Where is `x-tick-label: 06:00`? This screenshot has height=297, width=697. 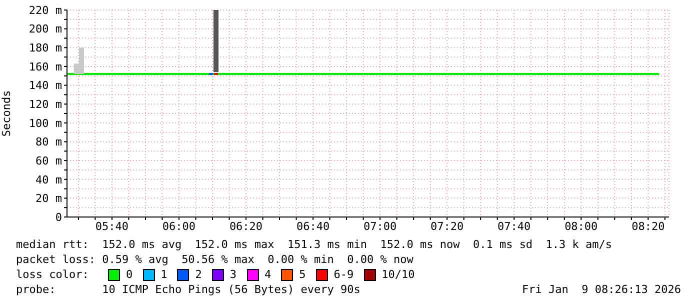
x-tick-label: 06:00 is located at coordinates (179, 226).